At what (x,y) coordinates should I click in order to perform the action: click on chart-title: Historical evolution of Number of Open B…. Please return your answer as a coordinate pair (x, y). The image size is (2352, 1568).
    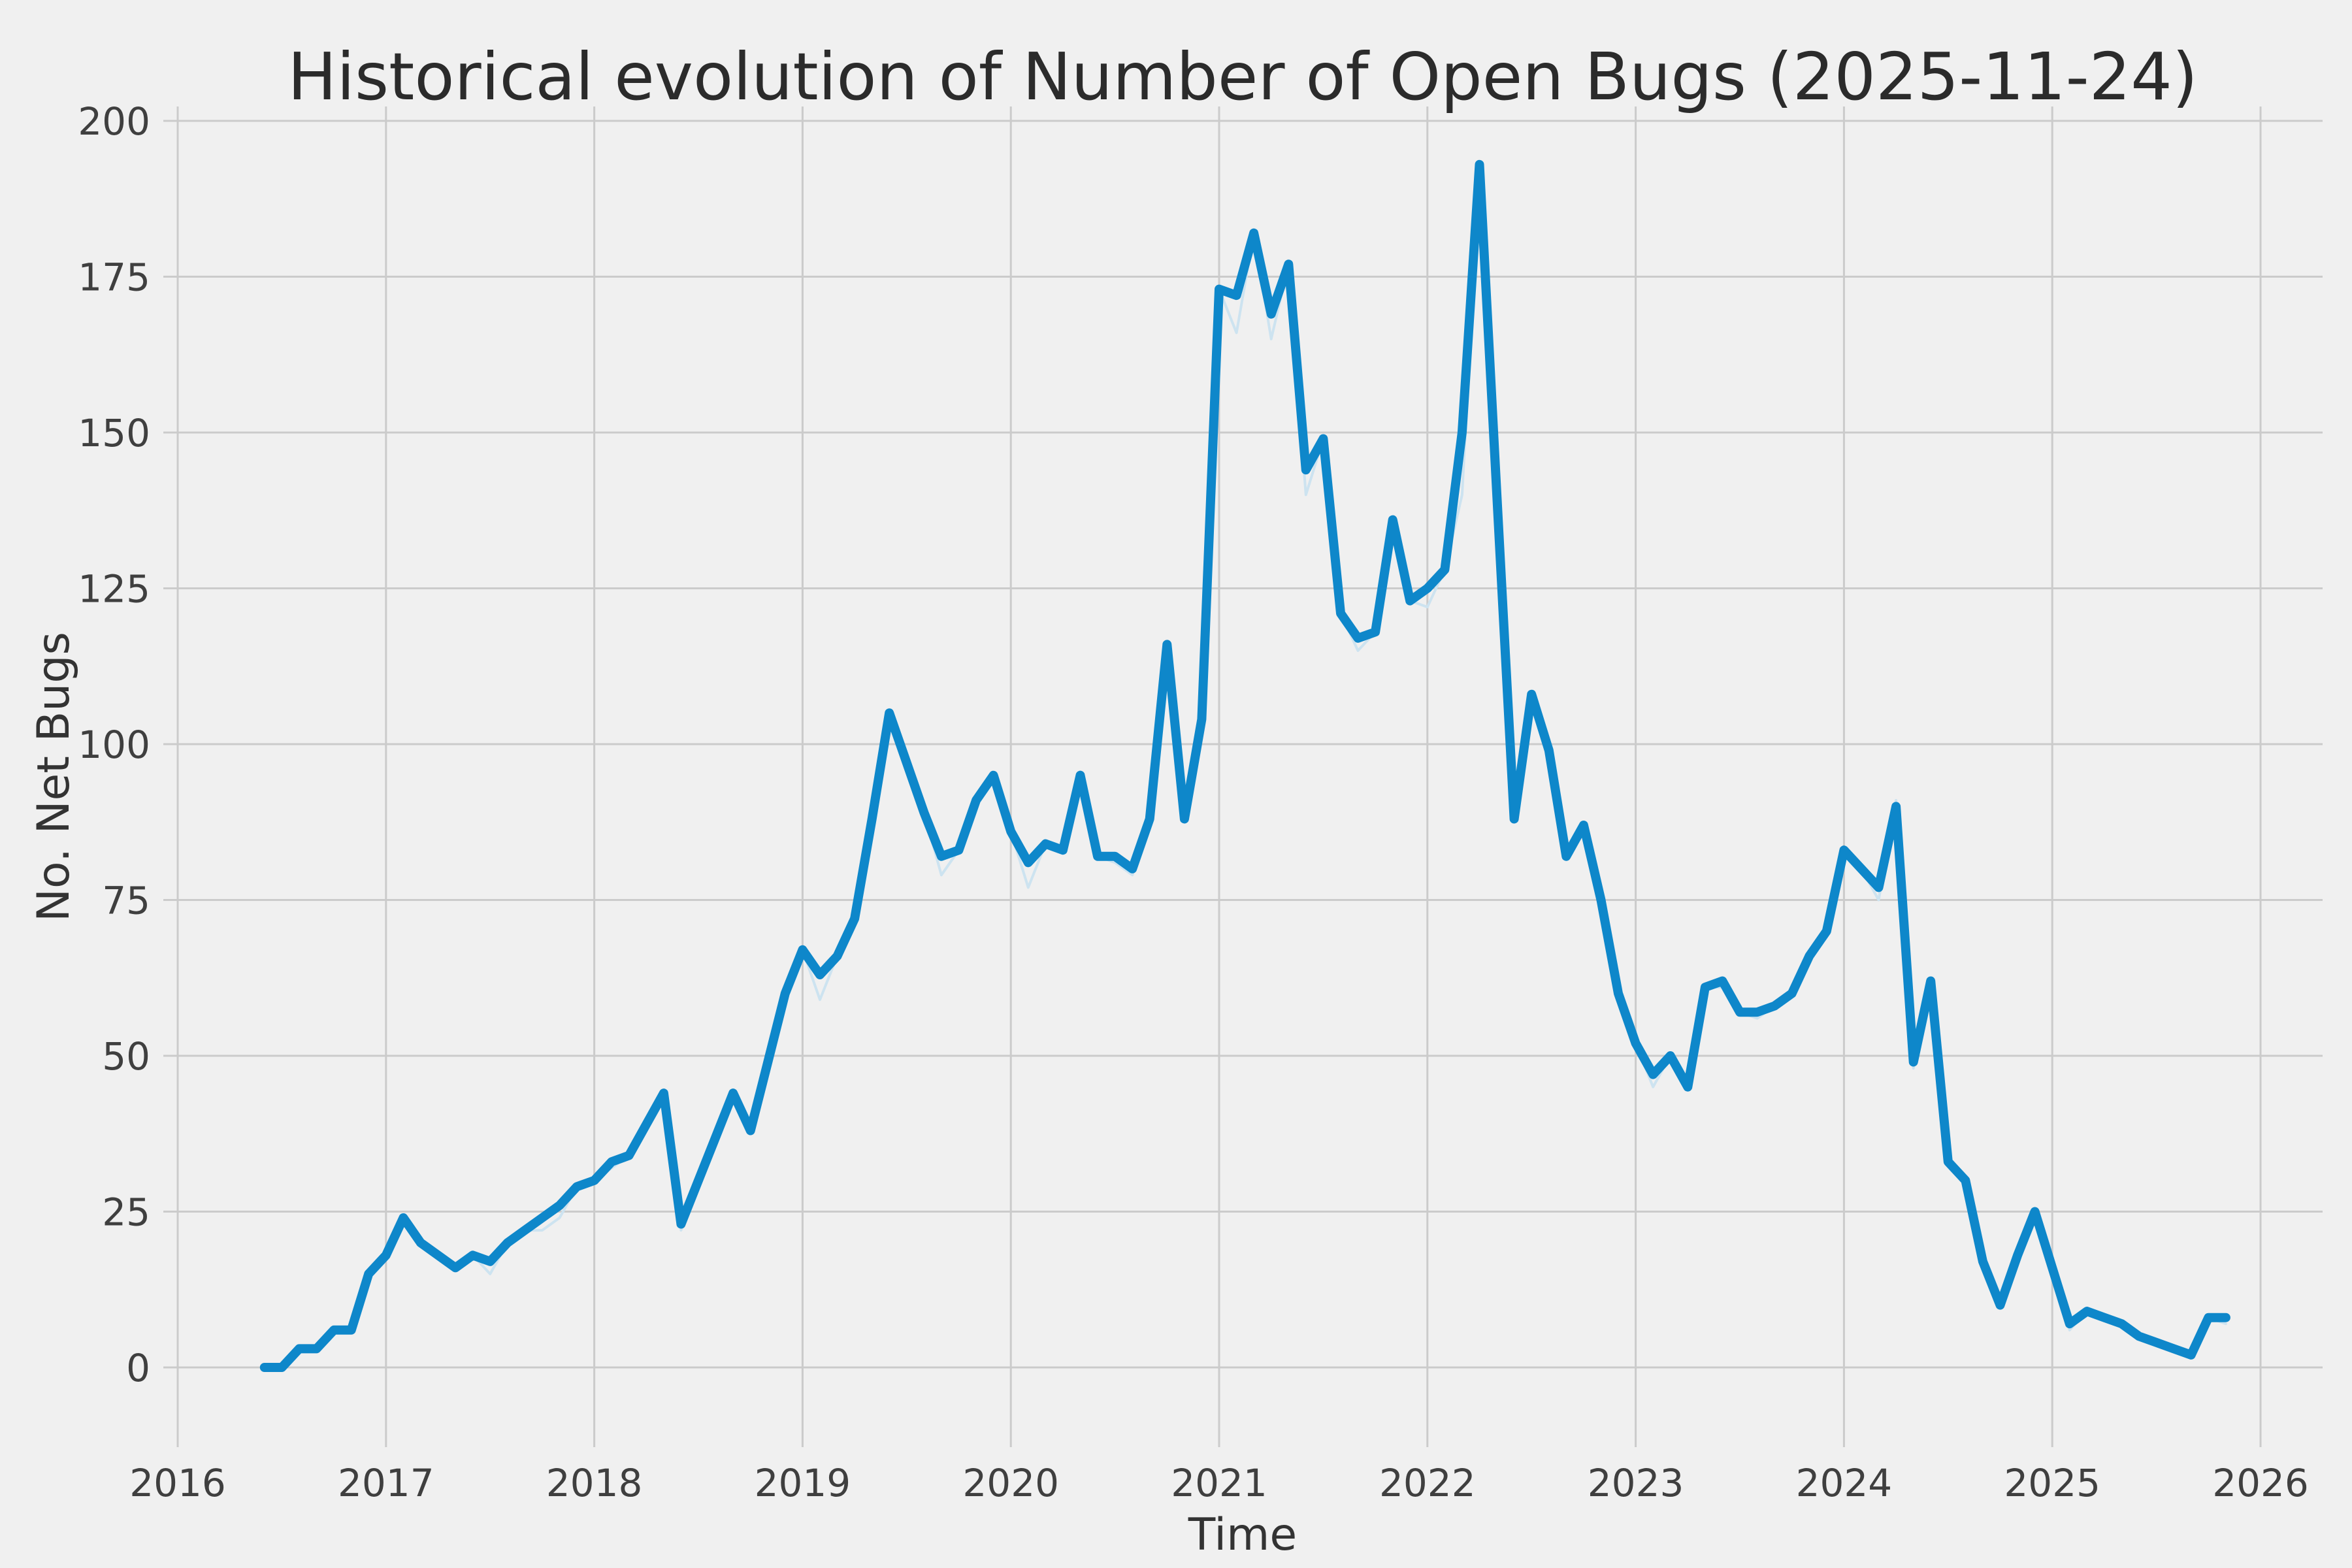
    Looking at the image, I should click on (1242, 77).